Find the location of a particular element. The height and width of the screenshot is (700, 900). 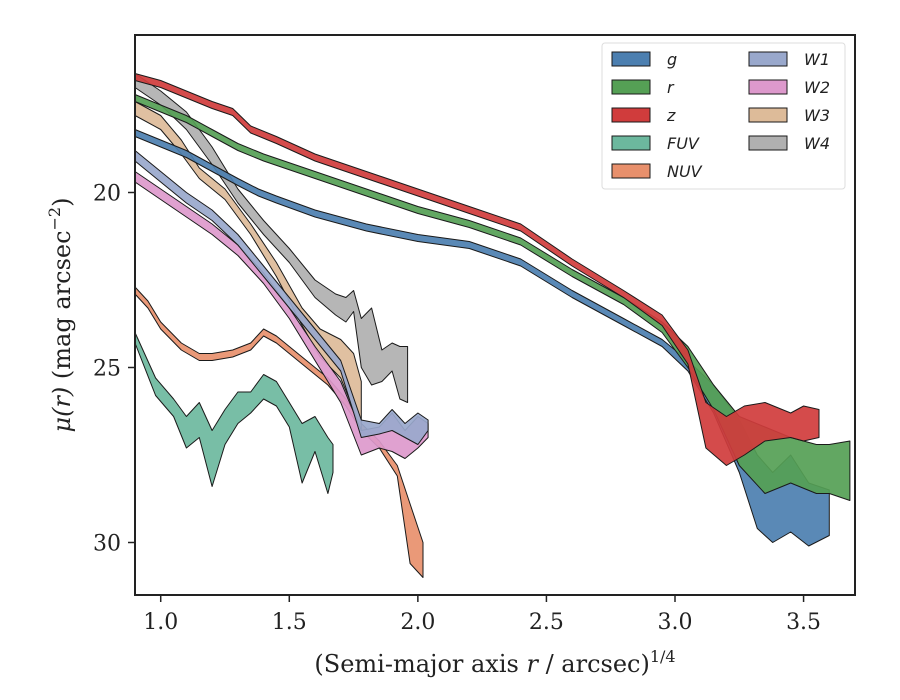

legend-label-w3: W3 is located at coordinates (817, 115).